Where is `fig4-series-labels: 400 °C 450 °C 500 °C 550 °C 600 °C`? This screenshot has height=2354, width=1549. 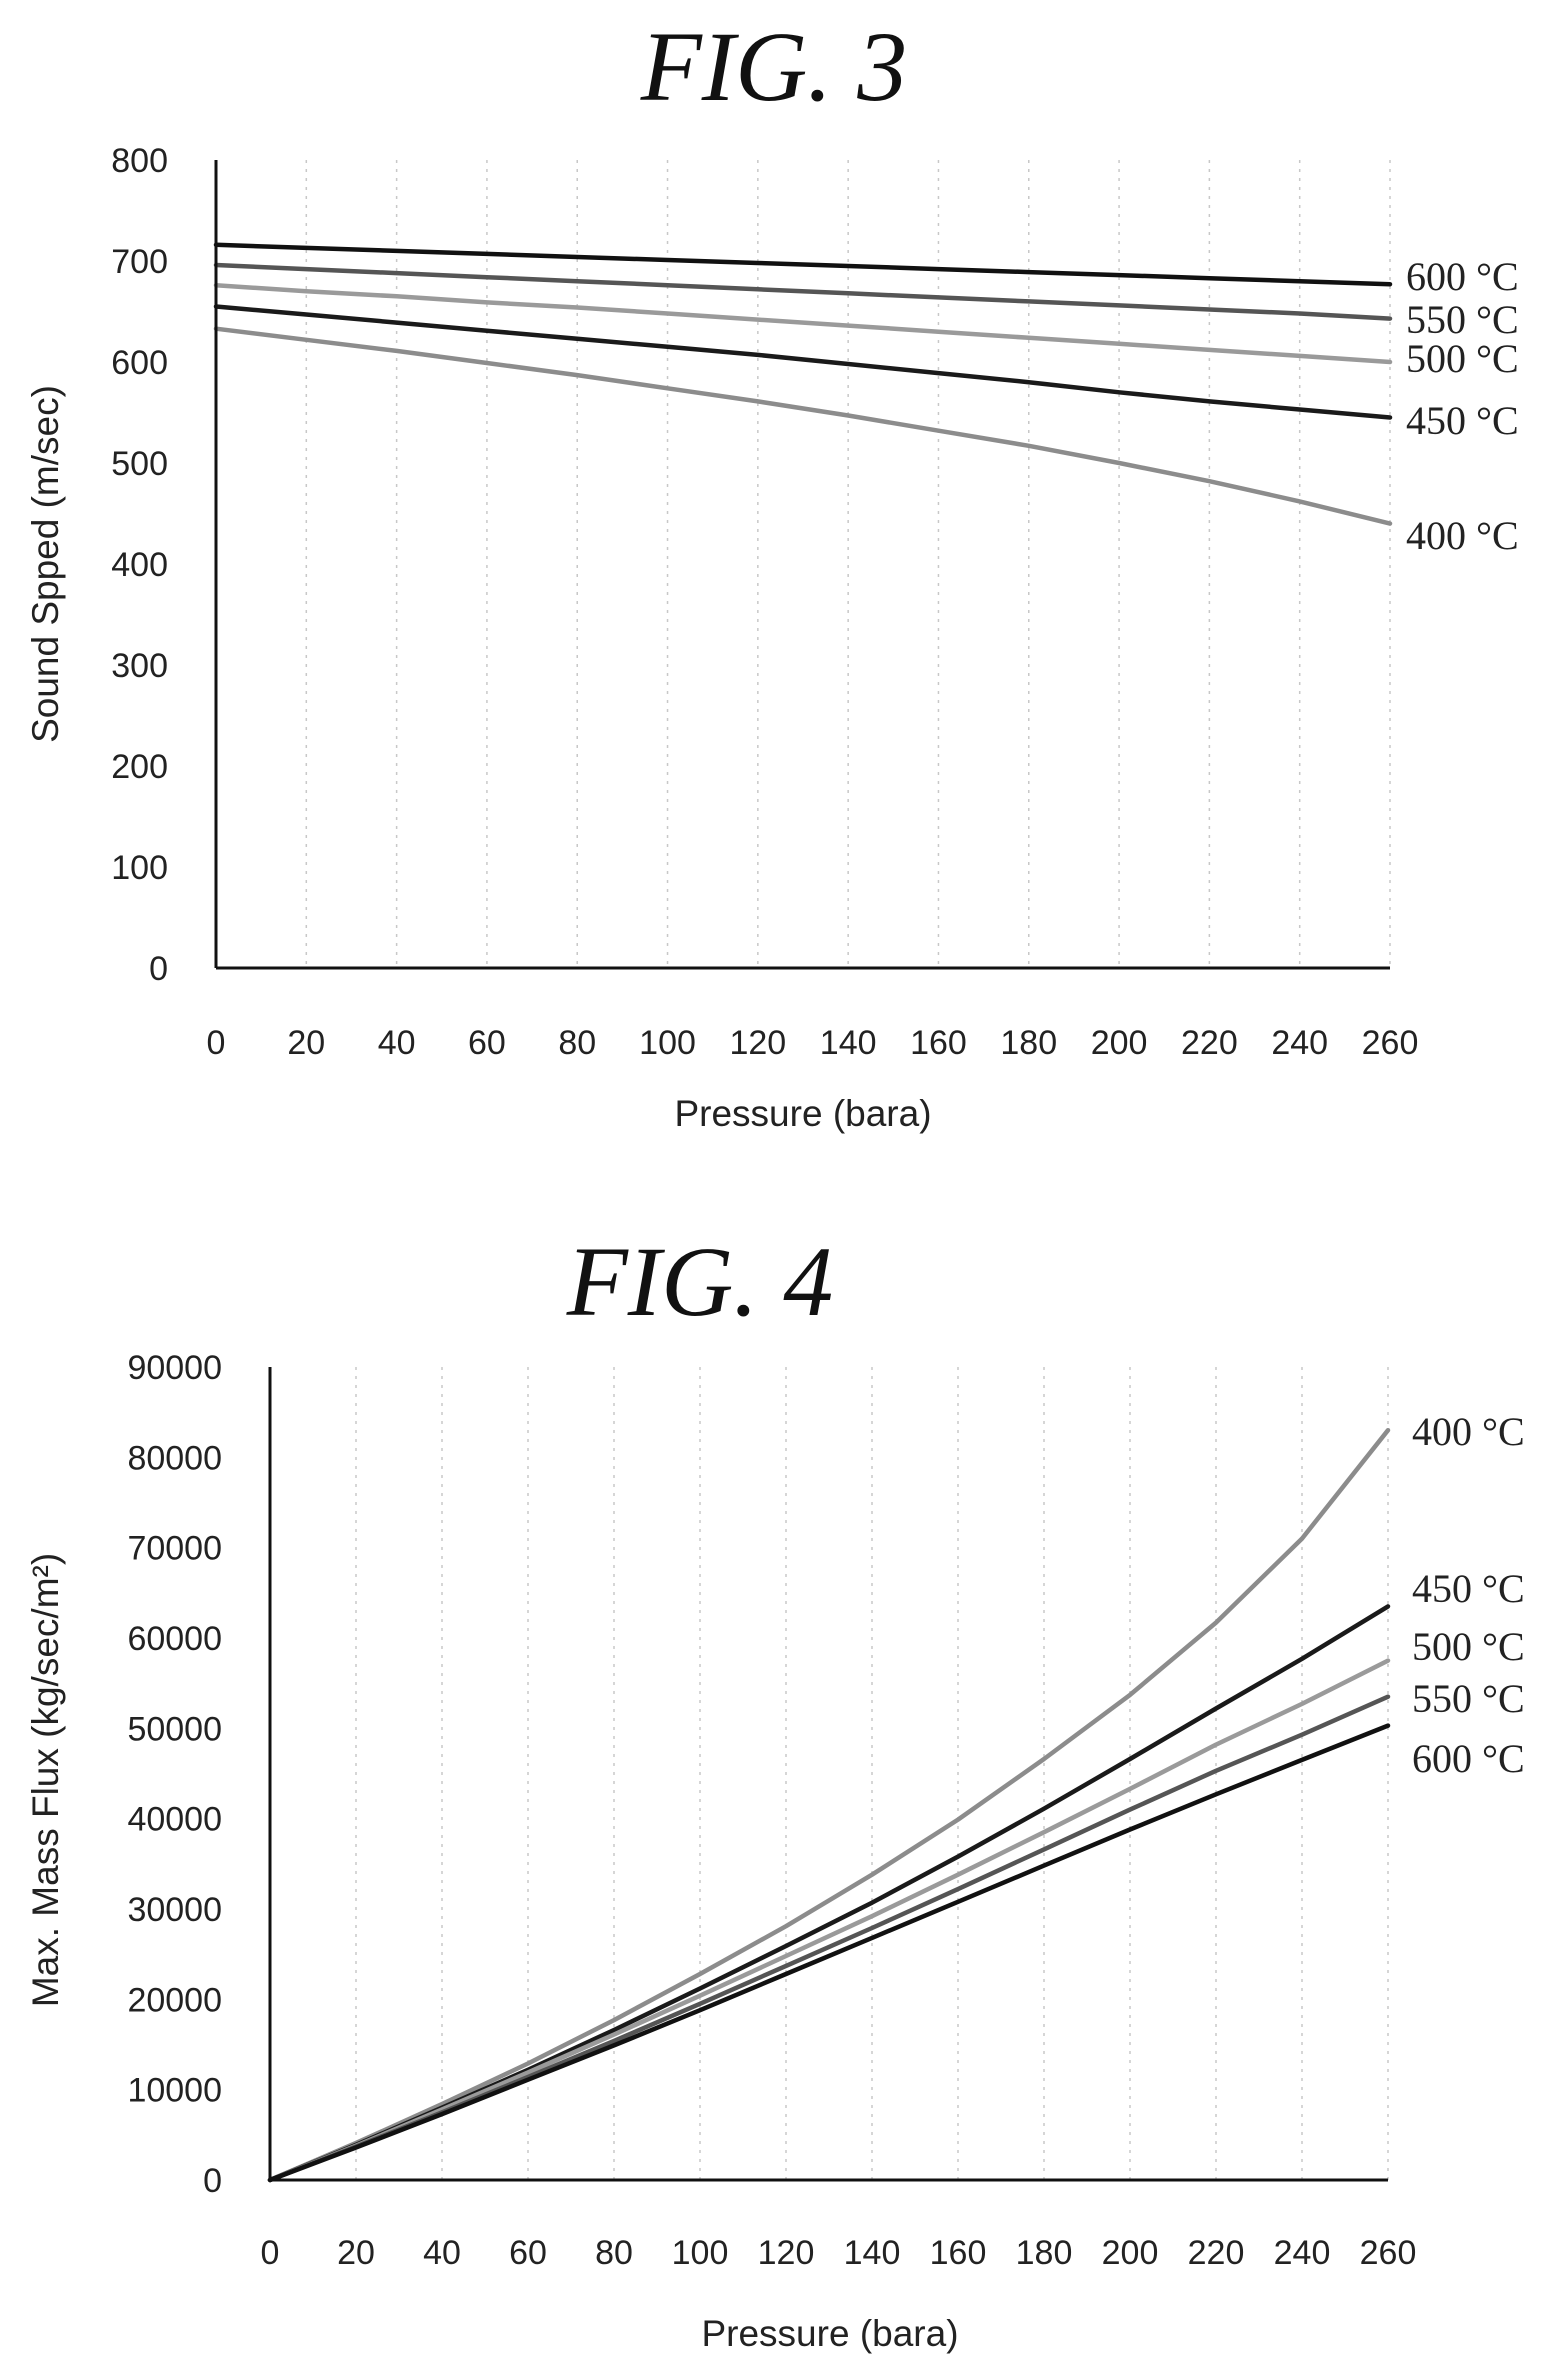 fig4-series-labels: 400 °C 450 °C 500 °C 550 °C 600 °C is located at coordinates (1468, 1595).